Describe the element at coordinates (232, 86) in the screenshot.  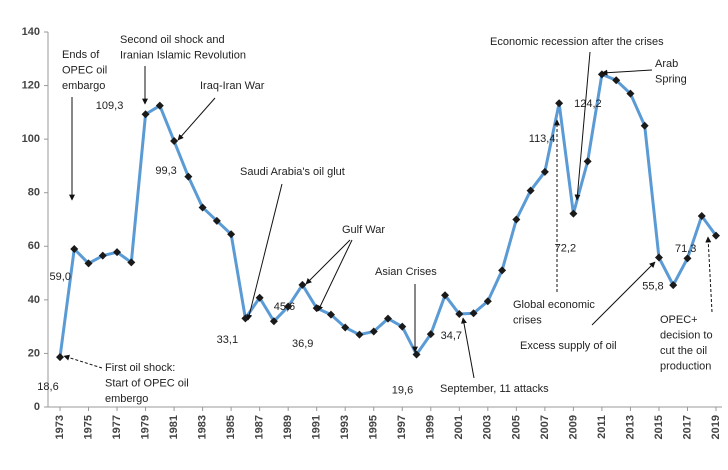
I see `annotation: Iraq-Iran War` at that location.